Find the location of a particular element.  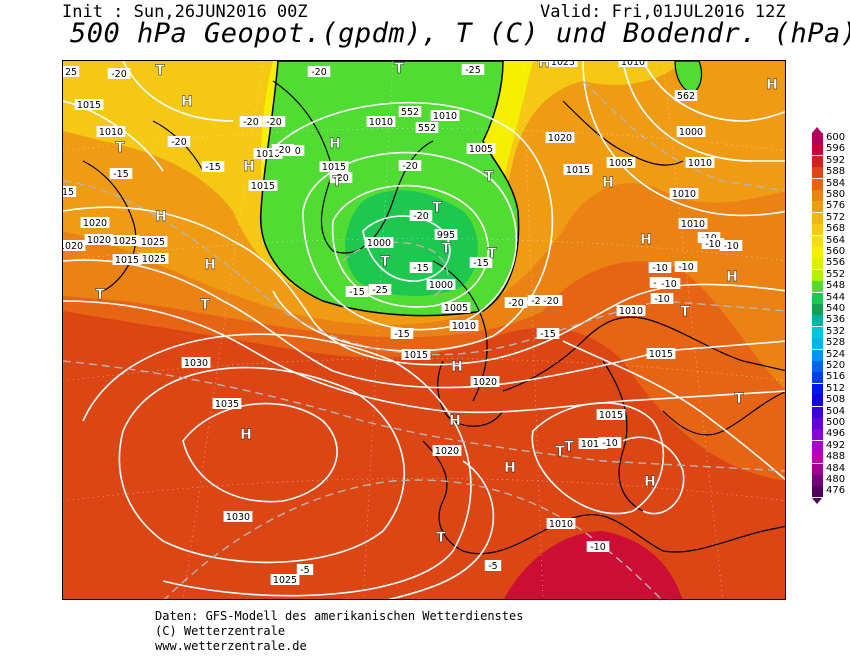

svg-text: -25 is located at coordinates (473, 70).